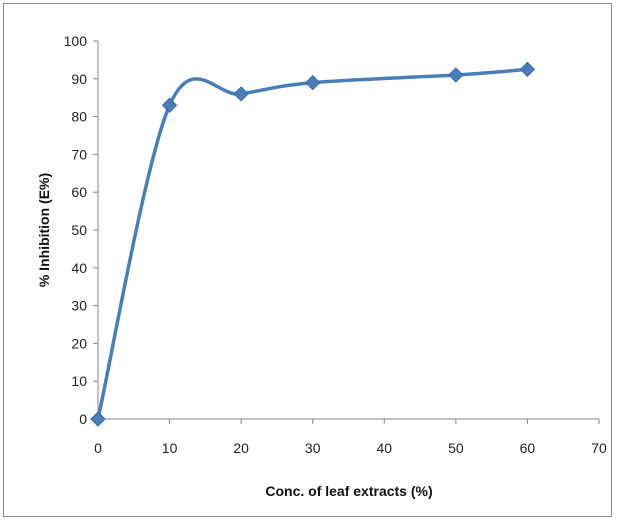  What do you see at coordinates (79, 306) in the screenshot?
I see `y-tick-label: 30` at bounding box center [79, 306].